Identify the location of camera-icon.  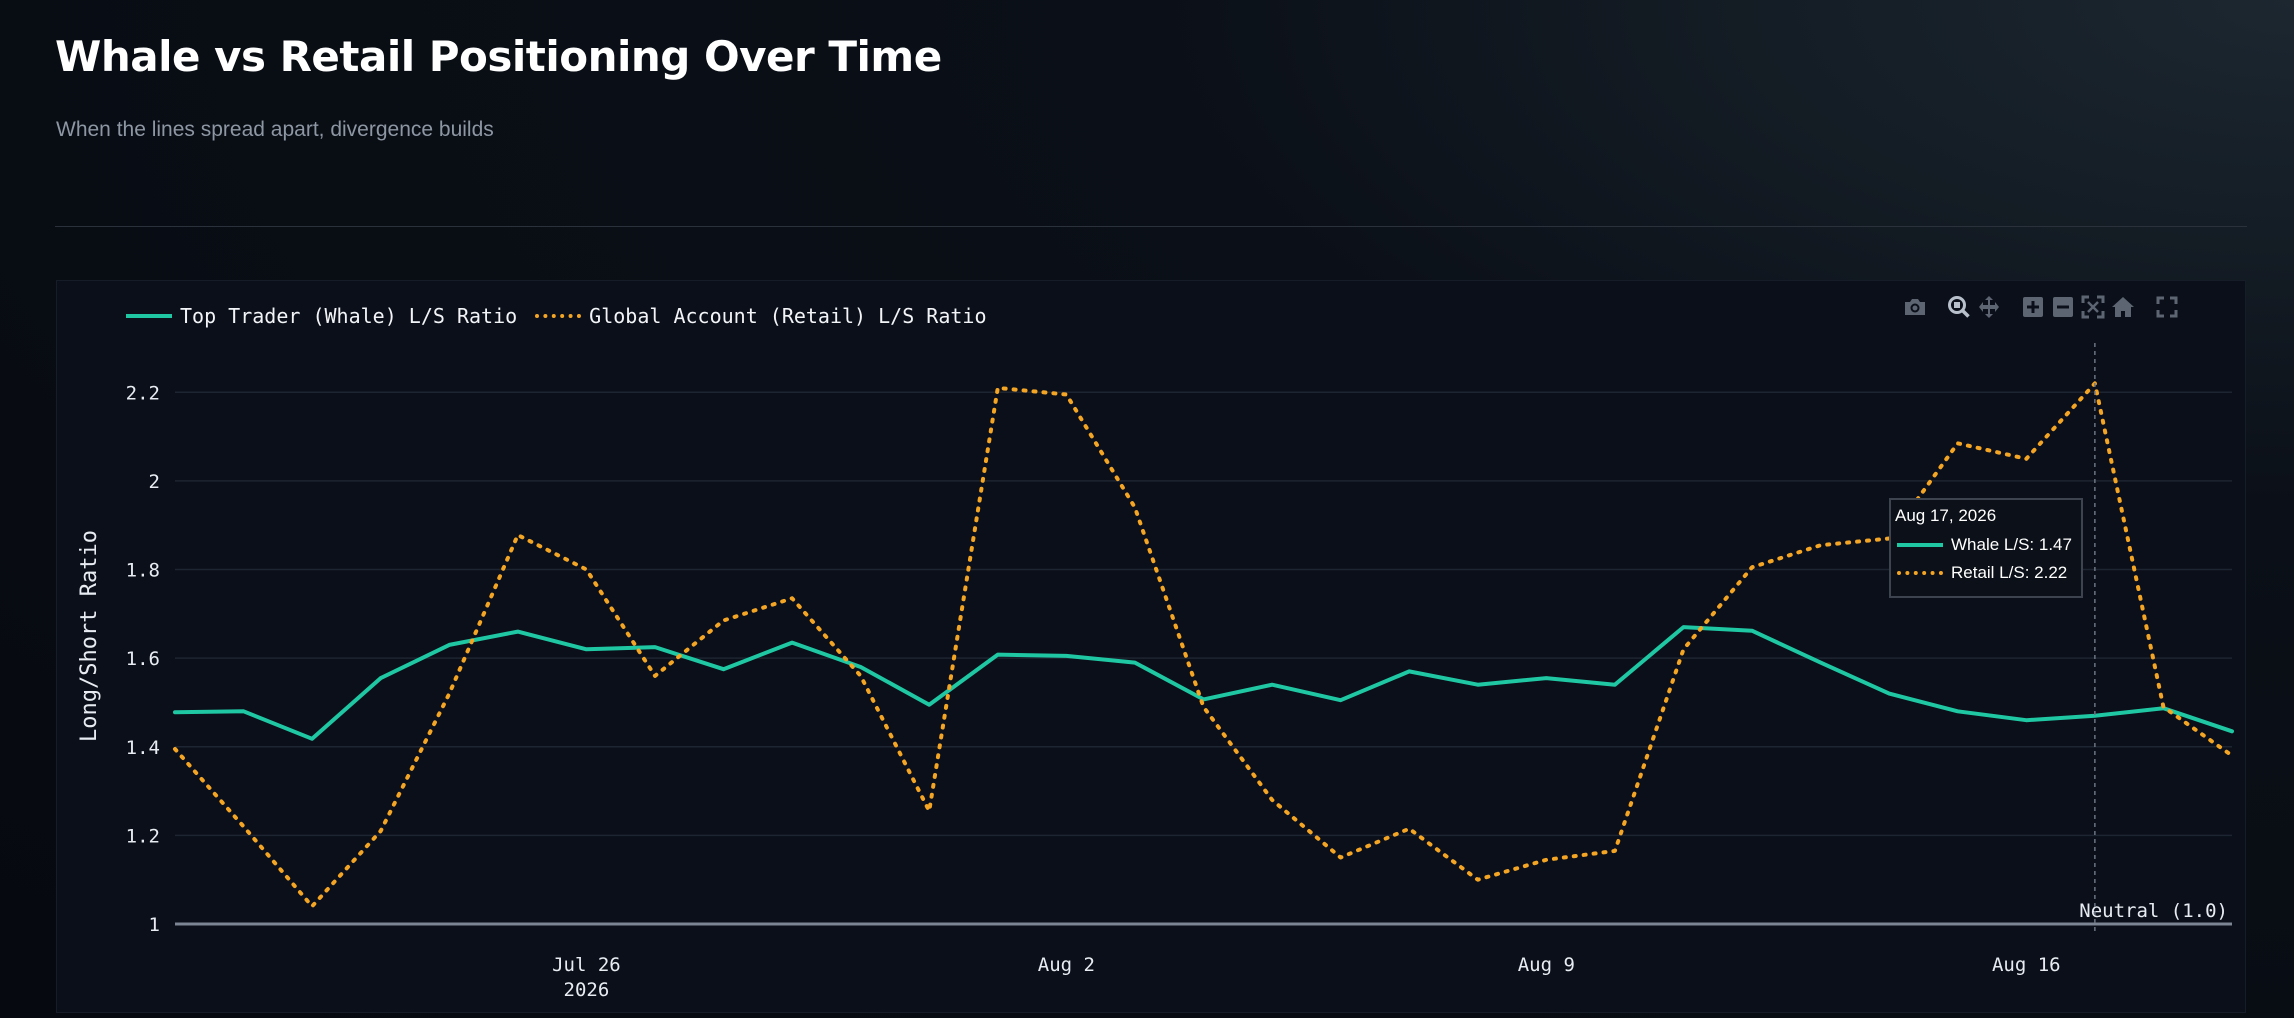
(1915, 307).